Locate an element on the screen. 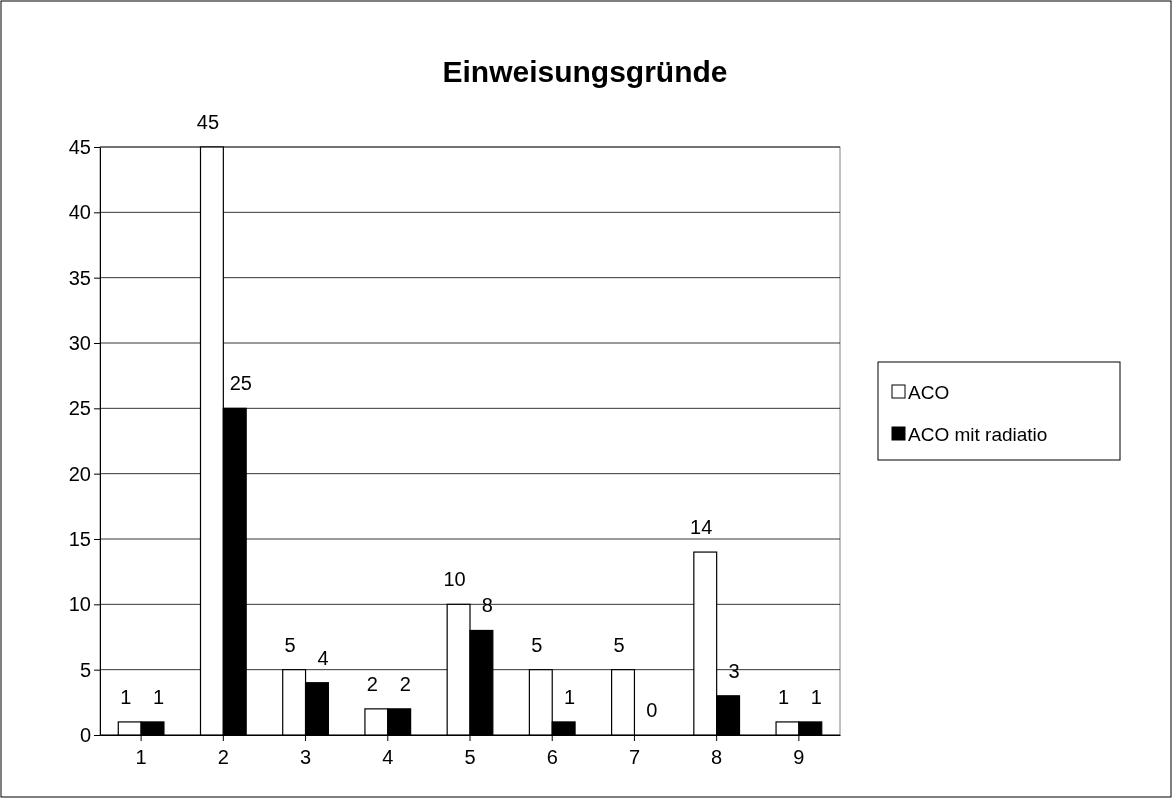 Image resolution: width=1172 pixels, height=798 pixels. data-label: 14 is located at coordinates (701, 527).